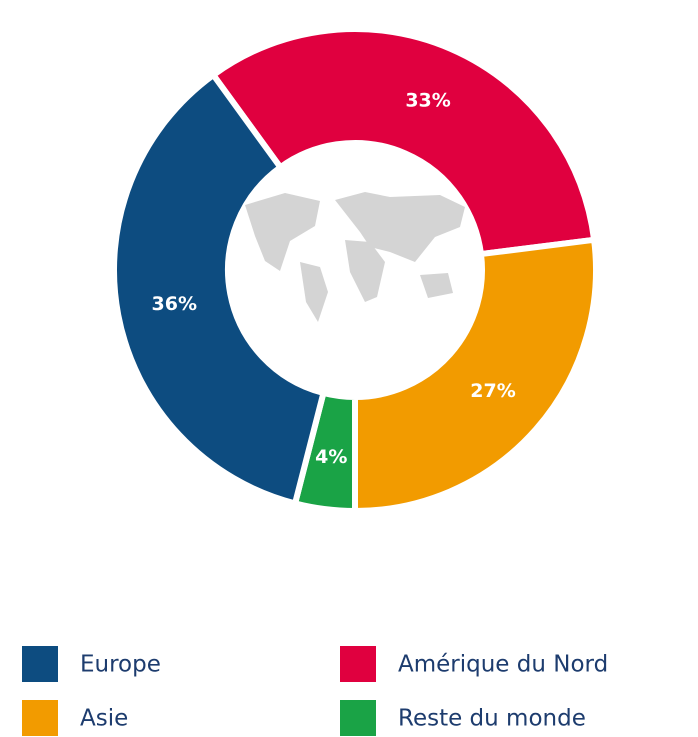 This screenshot has height=737, width=698. What do you see at coordinates (503, 665) in the screenshot?
I see `legend-label: Amérique du Nord` at bounding box center [503, 665].